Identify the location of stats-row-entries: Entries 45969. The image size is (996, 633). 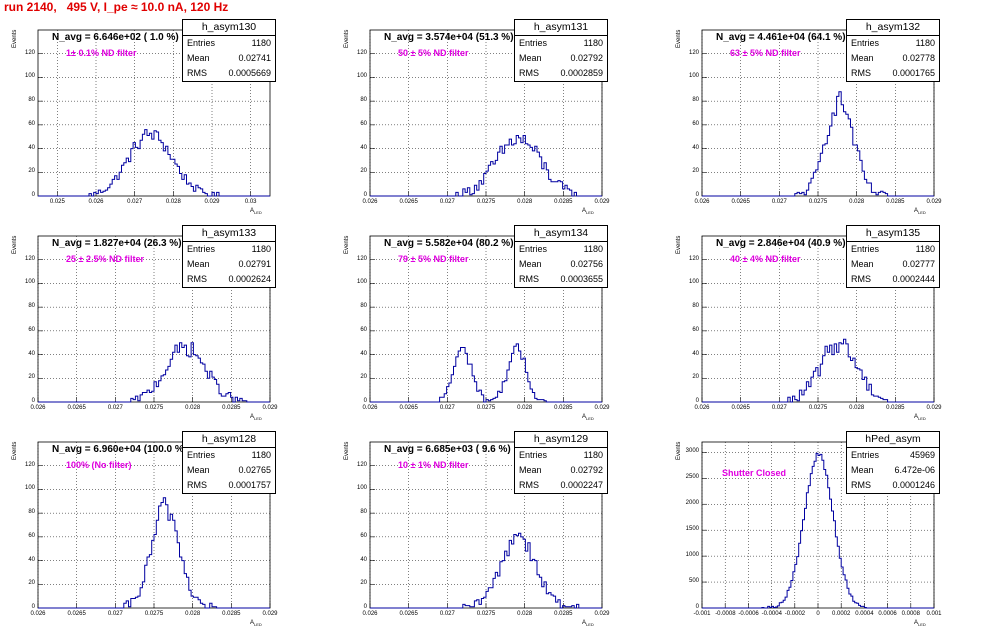
(893, 455).